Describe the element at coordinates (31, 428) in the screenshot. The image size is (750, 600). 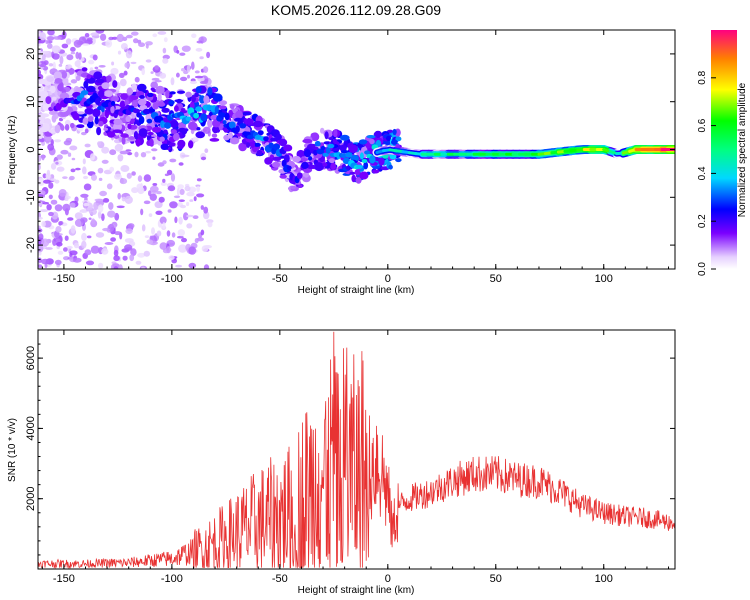
I see `y-tick-label: 4000` at that location.